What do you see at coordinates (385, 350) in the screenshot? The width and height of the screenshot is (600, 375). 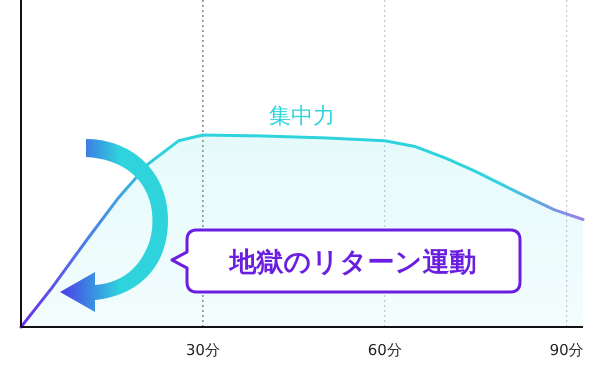 I see `x-tick-label: 60分` at bounding box center [385, 350].